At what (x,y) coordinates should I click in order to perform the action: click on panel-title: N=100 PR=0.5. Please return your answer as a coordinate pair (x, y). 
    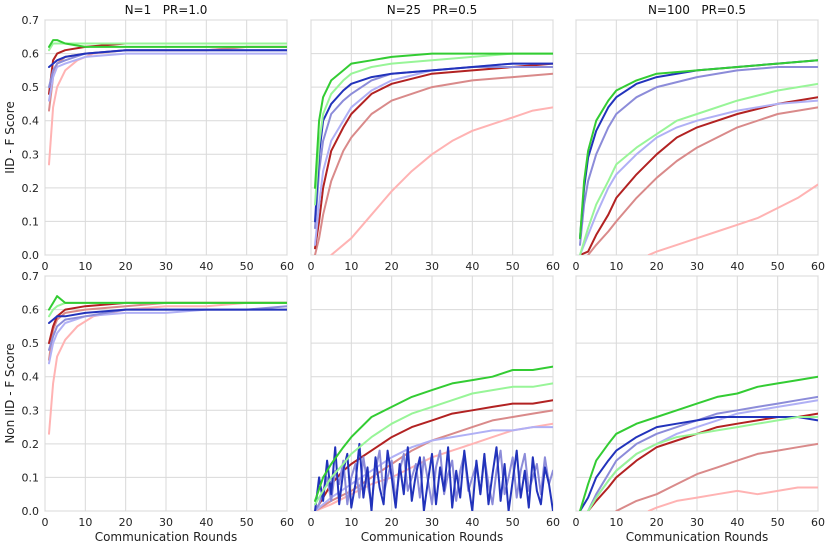
    Looking at the image, I should click on (697, 10).